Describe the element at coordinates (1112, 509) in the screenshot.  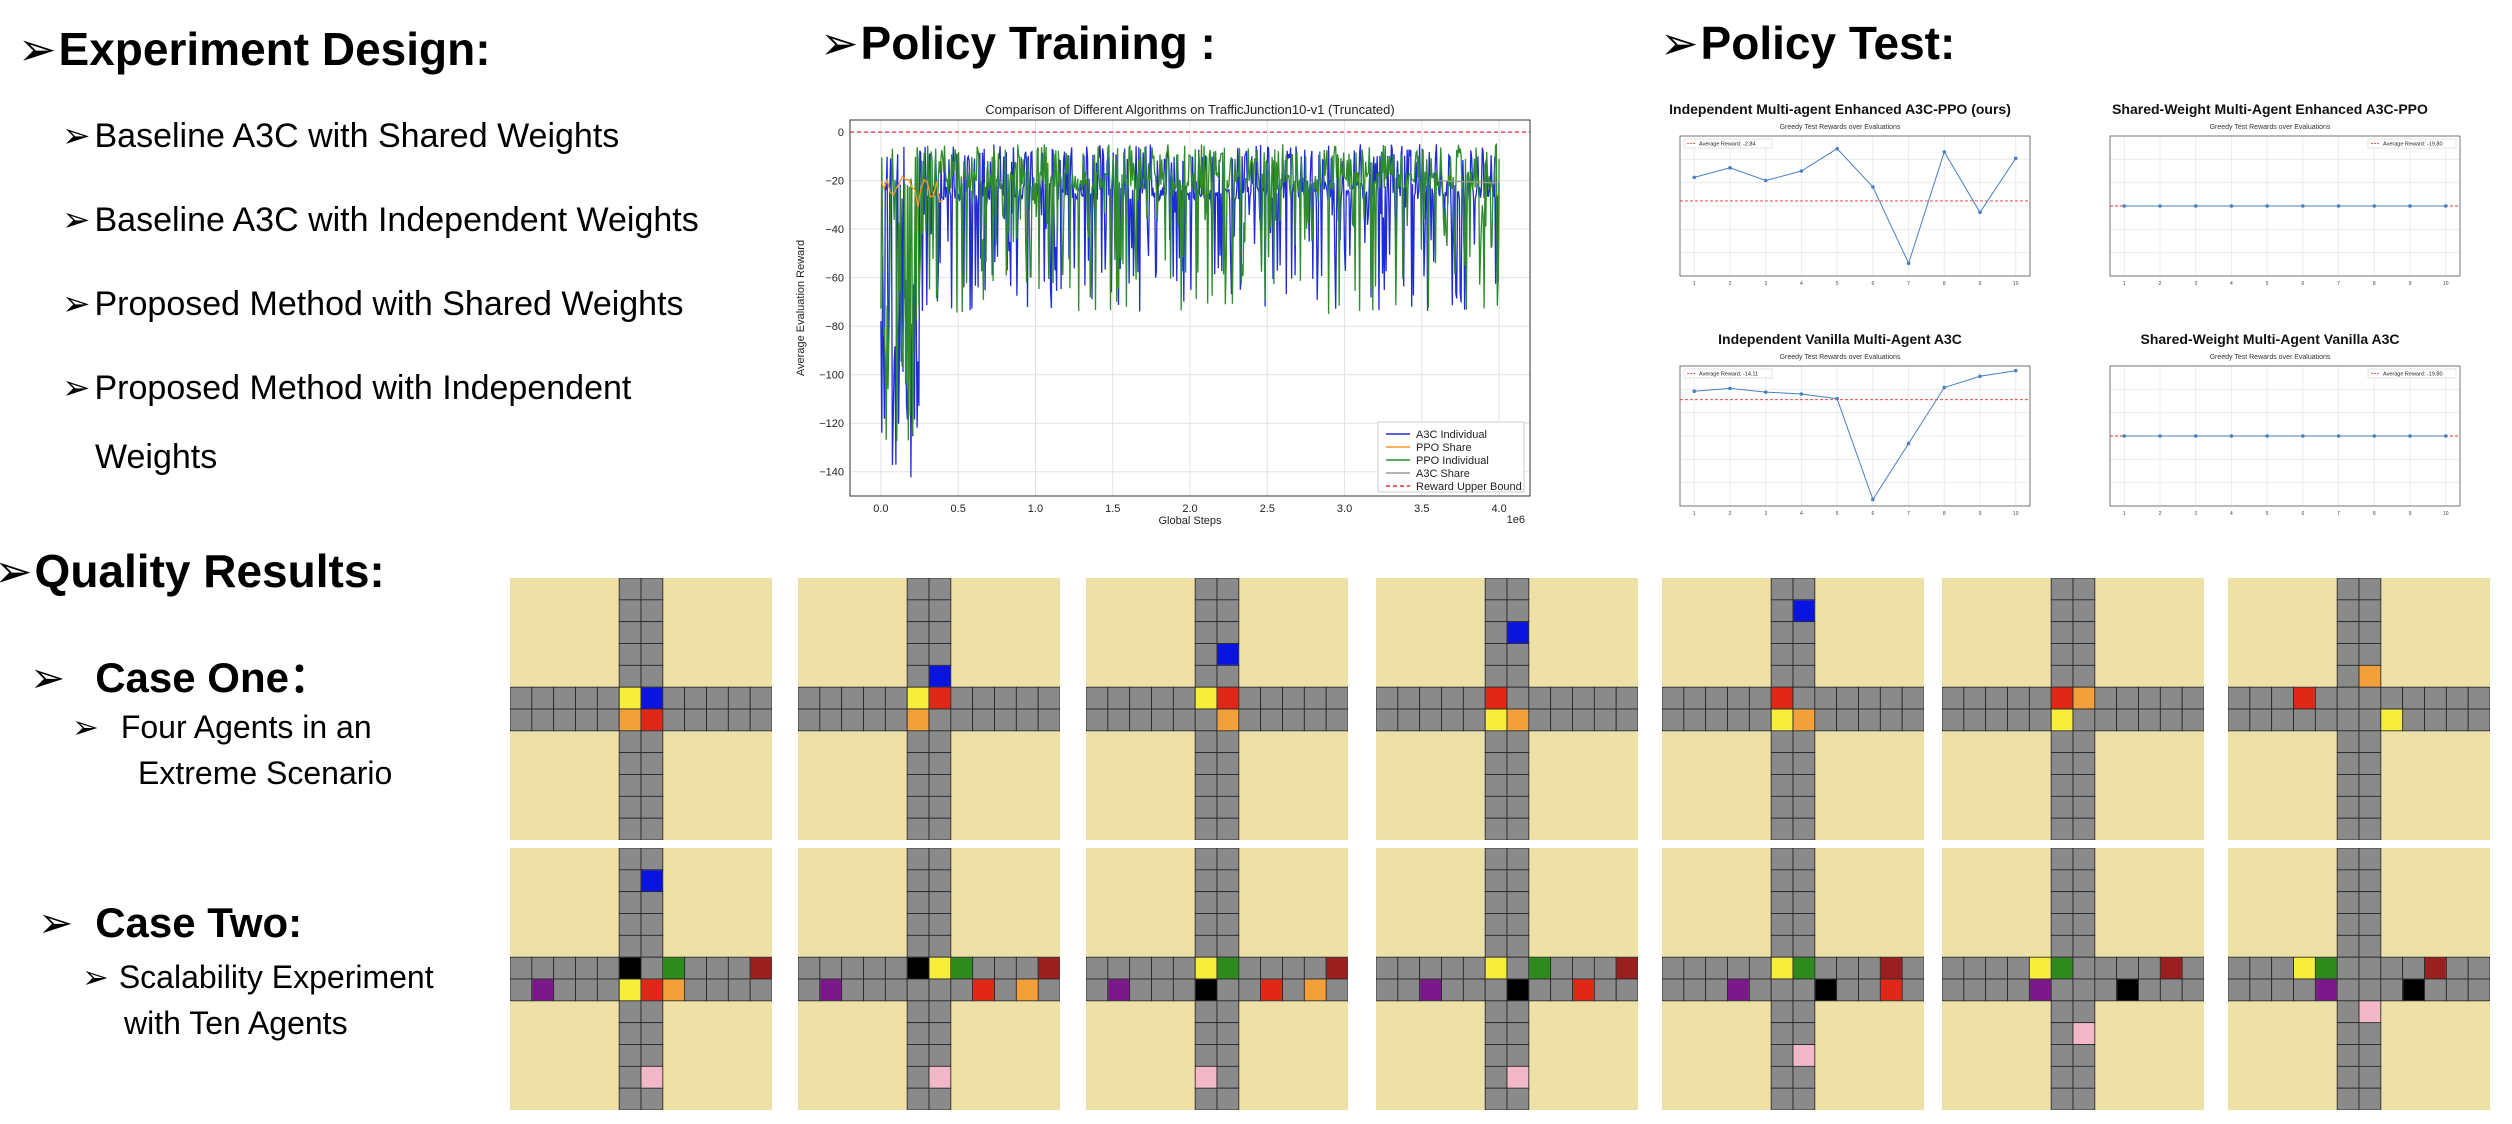
I see `x-tick-label: 1.5` at that location.